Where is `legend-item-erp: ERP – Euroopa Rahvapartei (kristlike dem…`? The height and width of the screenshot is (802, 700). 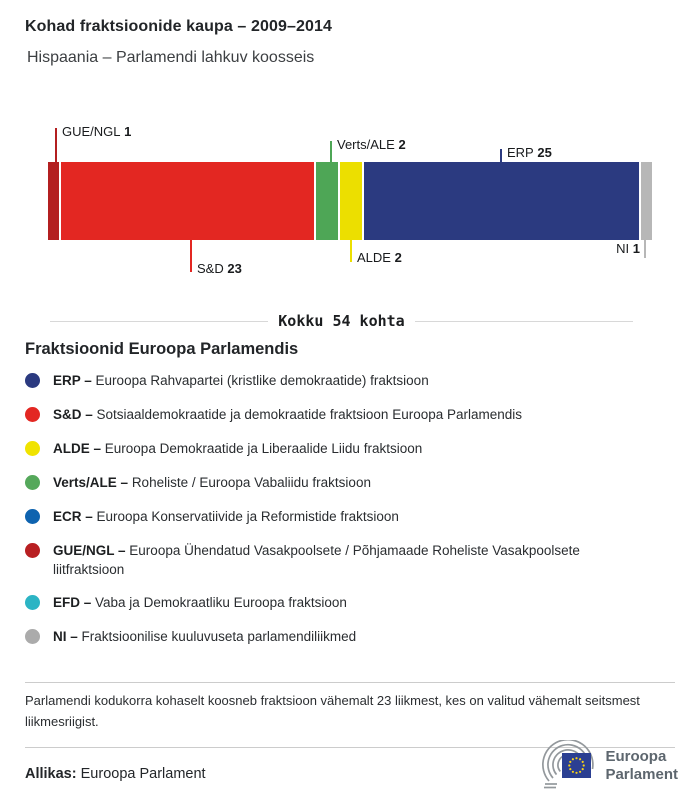 legend-item-erp: ERP – Euroopa Rahvapartei (kristlike dem… is located at coordinates (345, 380).